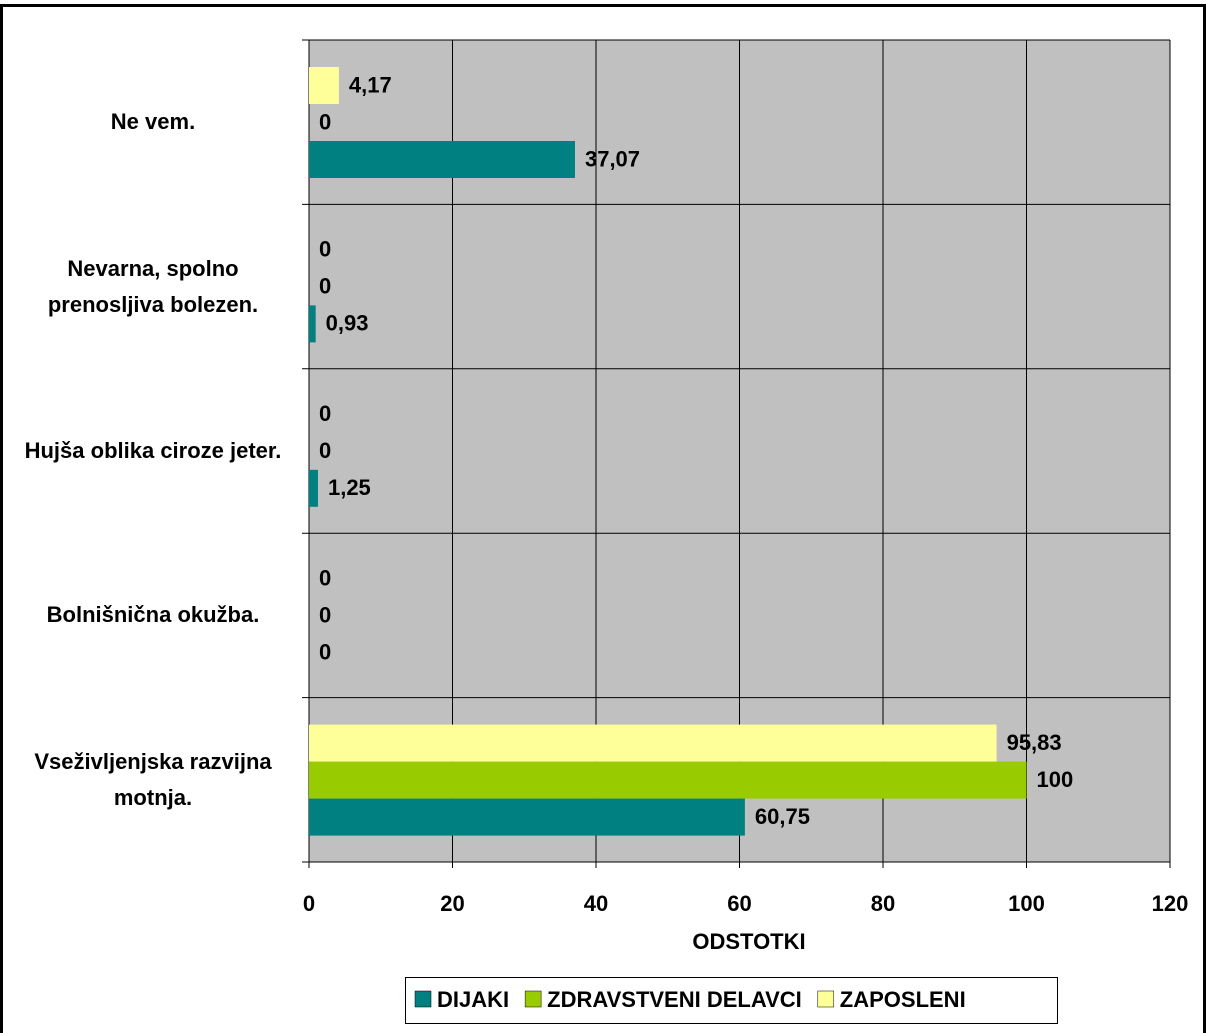 This screenshot has width=1206, height=1033. Describe the element at coordinates (347, 323) in the screenshot. I see `data-label: 0,93` at that location.